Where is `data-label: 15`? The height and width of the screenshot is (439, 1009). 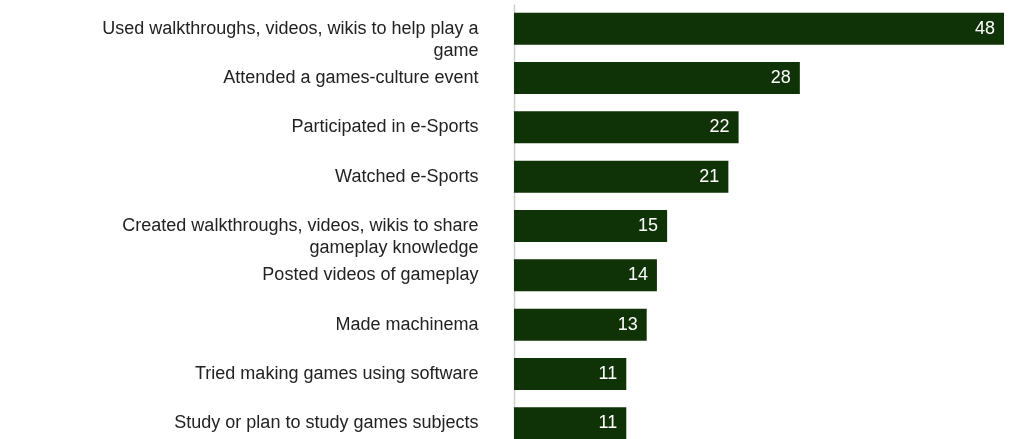 data-label: 15 is located at coordinates (648, 225).